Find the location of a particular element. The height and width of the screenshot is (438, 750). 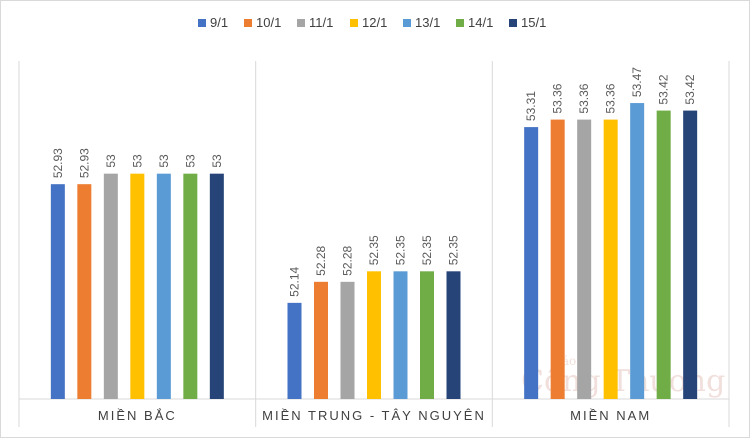

value-label-mien-trung-tay-nguyen-12-1: 52.35 is located at coordinates (374, 250).